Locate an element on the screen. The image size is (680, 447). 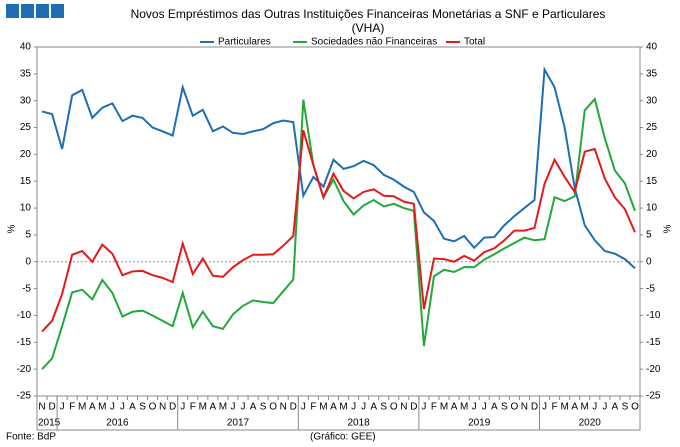
y-tick-label: 5 is located at coordinates (28, 235).